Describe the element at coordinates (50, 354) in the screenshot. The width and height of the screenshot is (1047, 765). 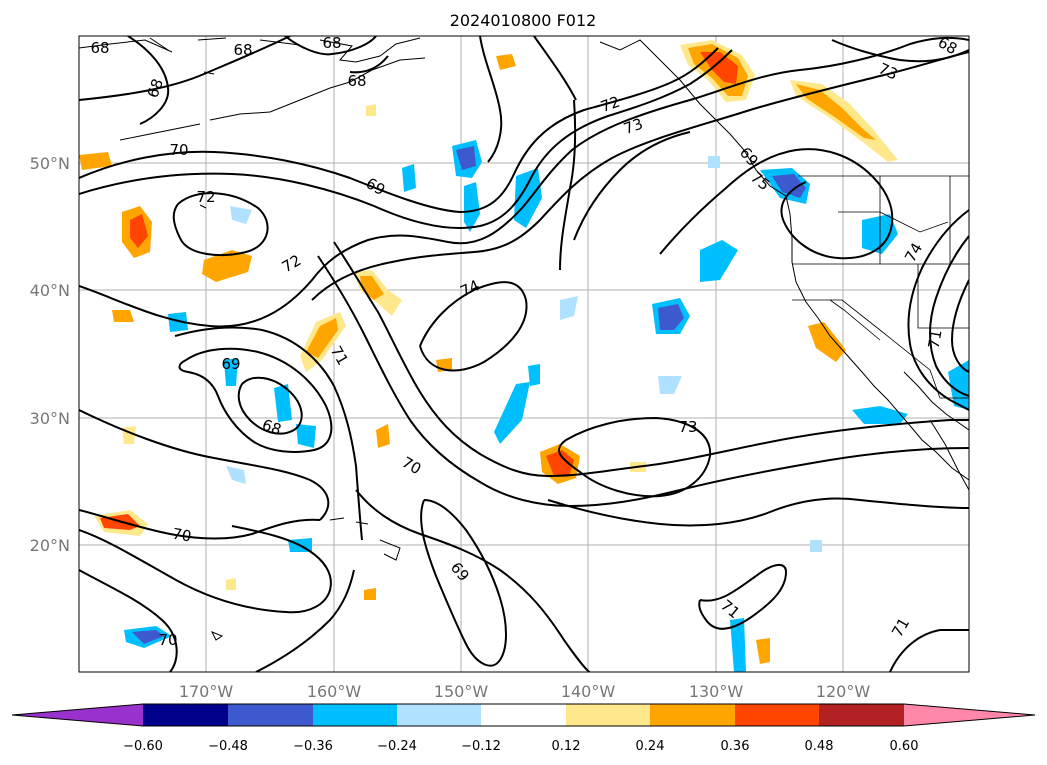
I see `latitude-labels: 50°N 40°N 30°N 20°N` at that location.